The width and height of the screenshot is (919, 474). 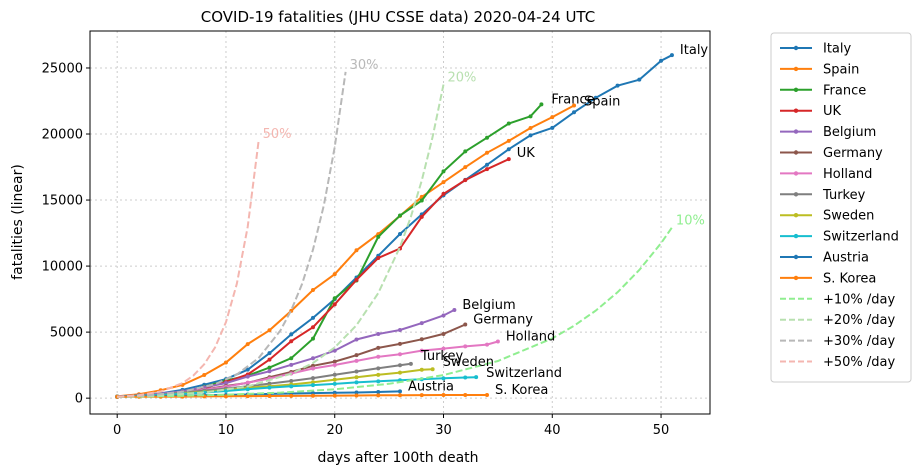 What do you see at coordinates (277, 134) in the screenshot?
I see `annotation-50-day: 50%` at bounding box center [277, 134].